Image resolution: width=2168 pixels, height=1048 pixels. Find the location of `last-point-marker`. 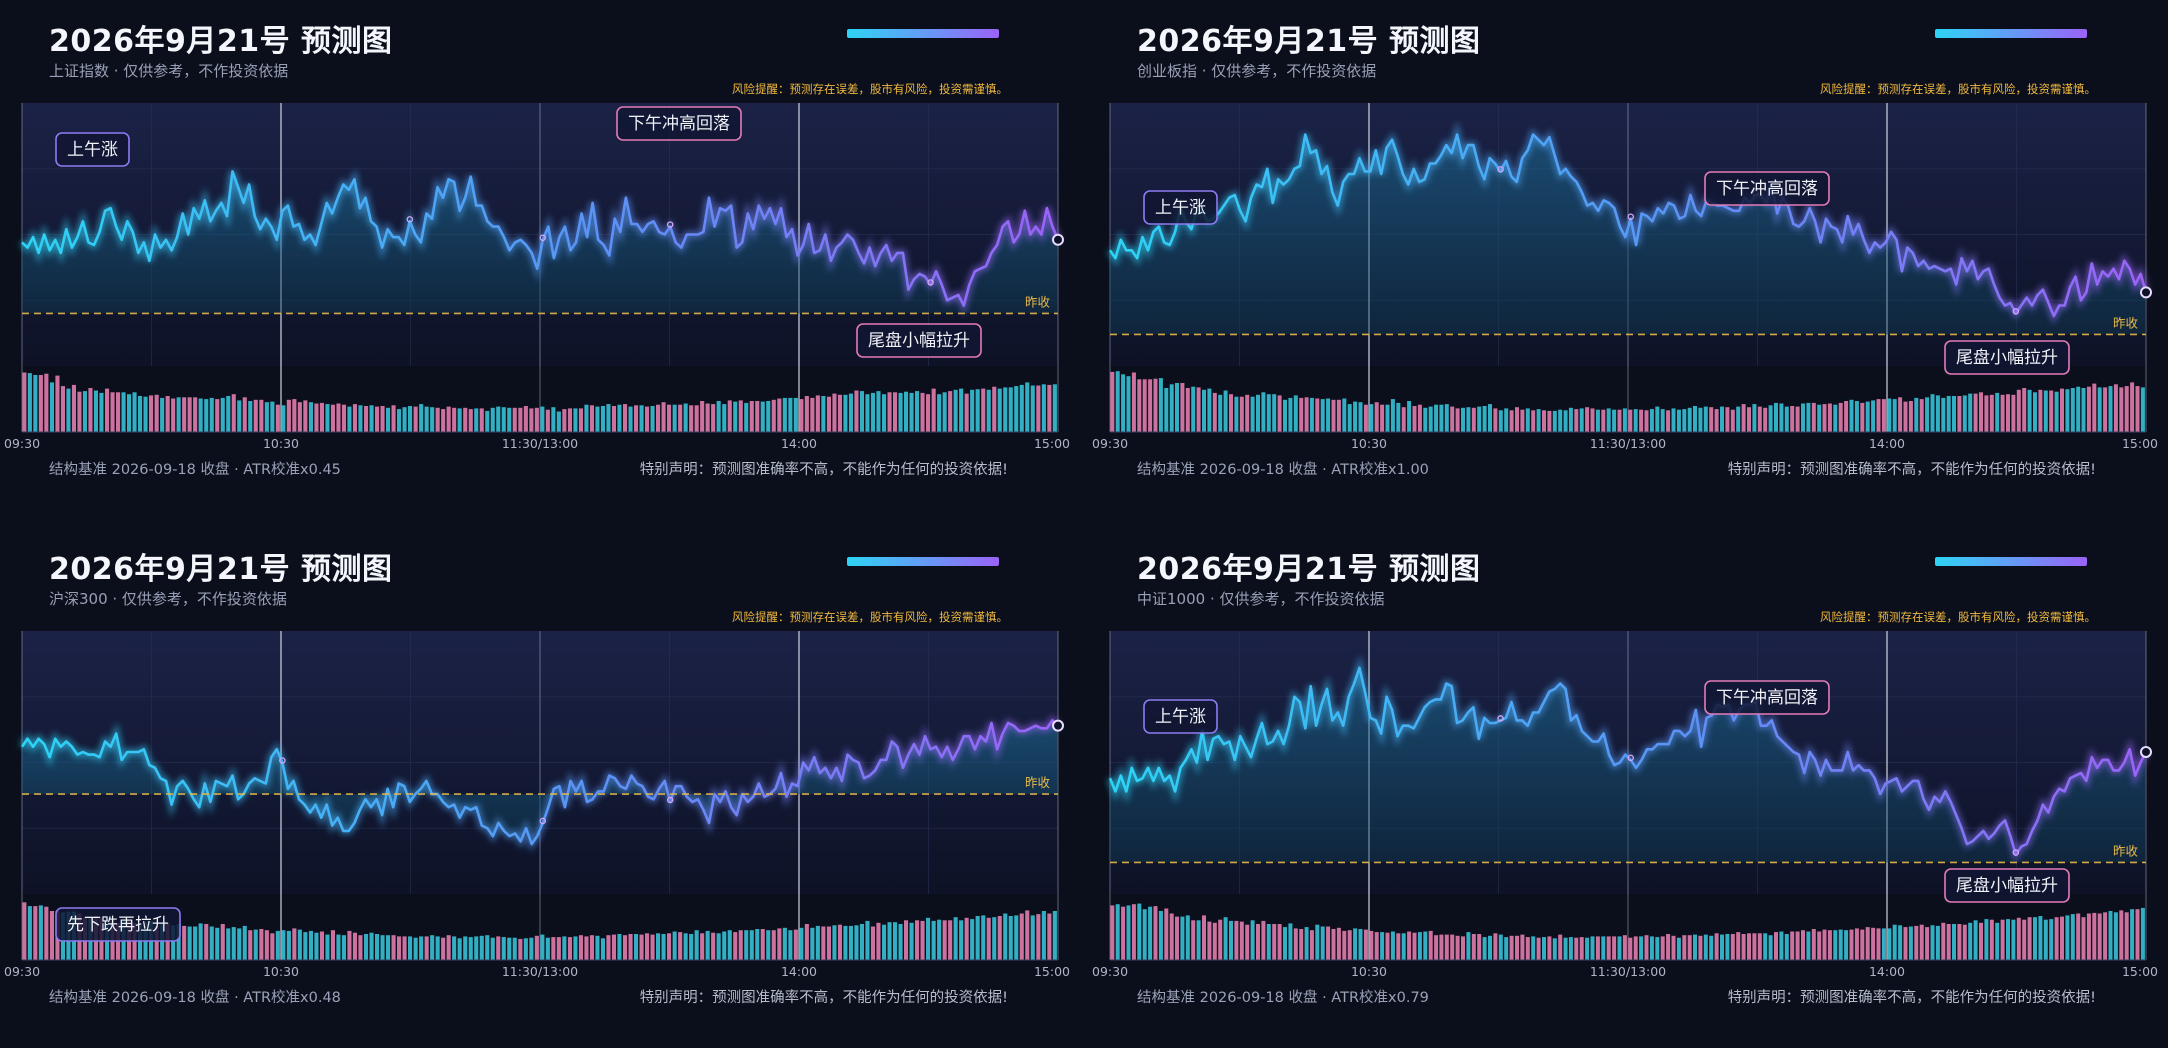

last-point-marker is located at coordinates (2146, 292).